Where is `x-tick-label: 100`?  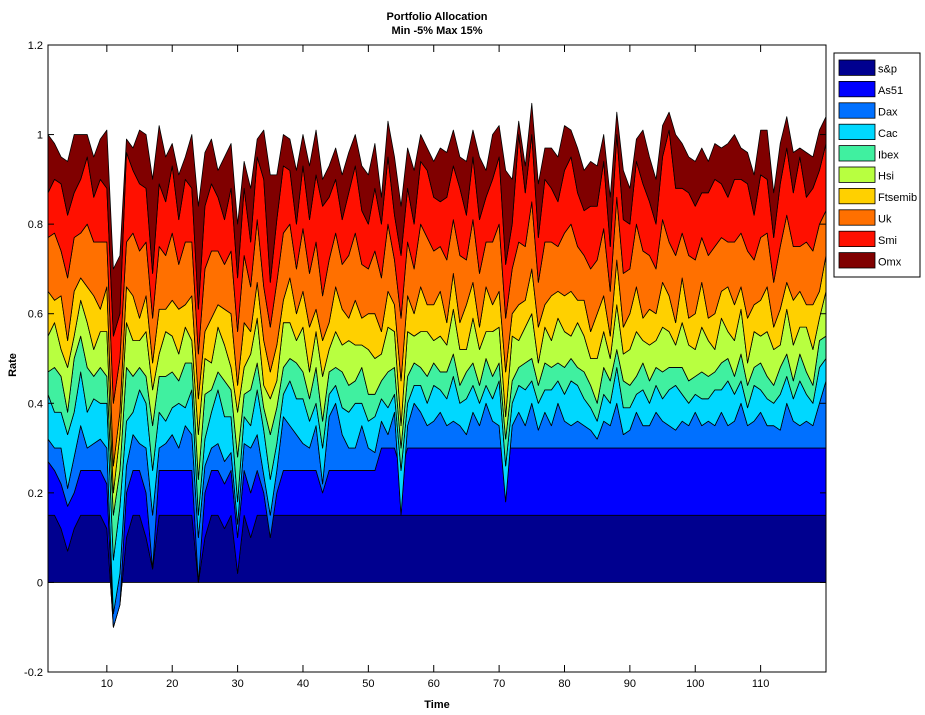
x-tick-label: 100 is located at coordinates (695, 684).